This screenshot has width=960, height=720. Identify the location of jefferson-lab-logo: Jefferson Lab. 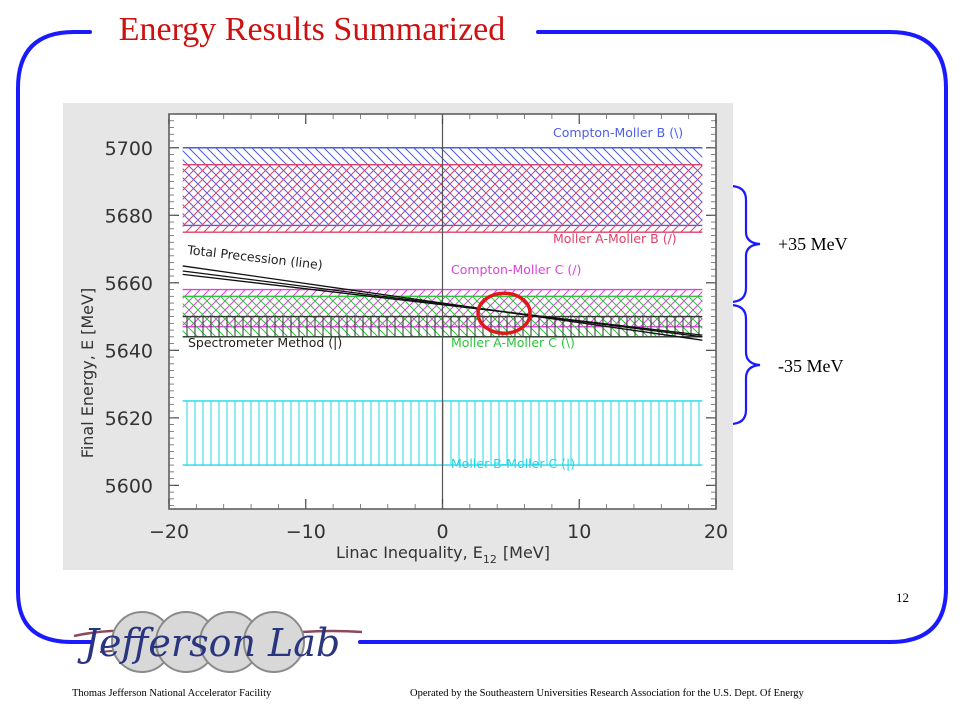
(218, 642).